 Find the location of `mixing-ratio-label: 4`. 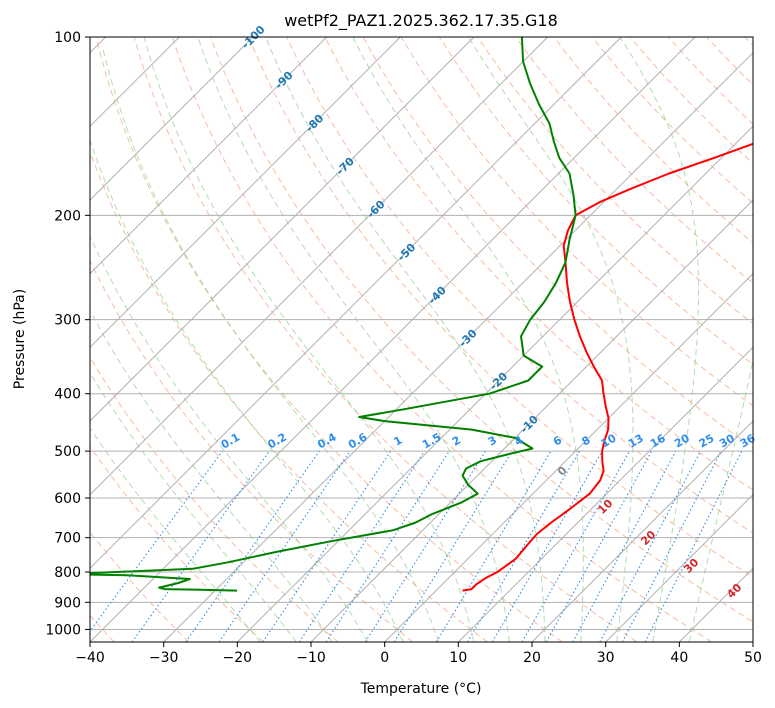

mixing-ratio-label: 4 is located at coordinates (518, 440).